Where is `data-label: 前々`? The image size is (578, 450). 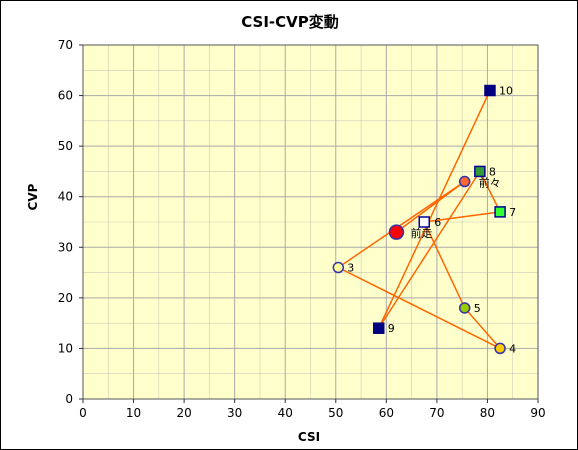 data-label: 前々 is located at coordinates (490, 183).